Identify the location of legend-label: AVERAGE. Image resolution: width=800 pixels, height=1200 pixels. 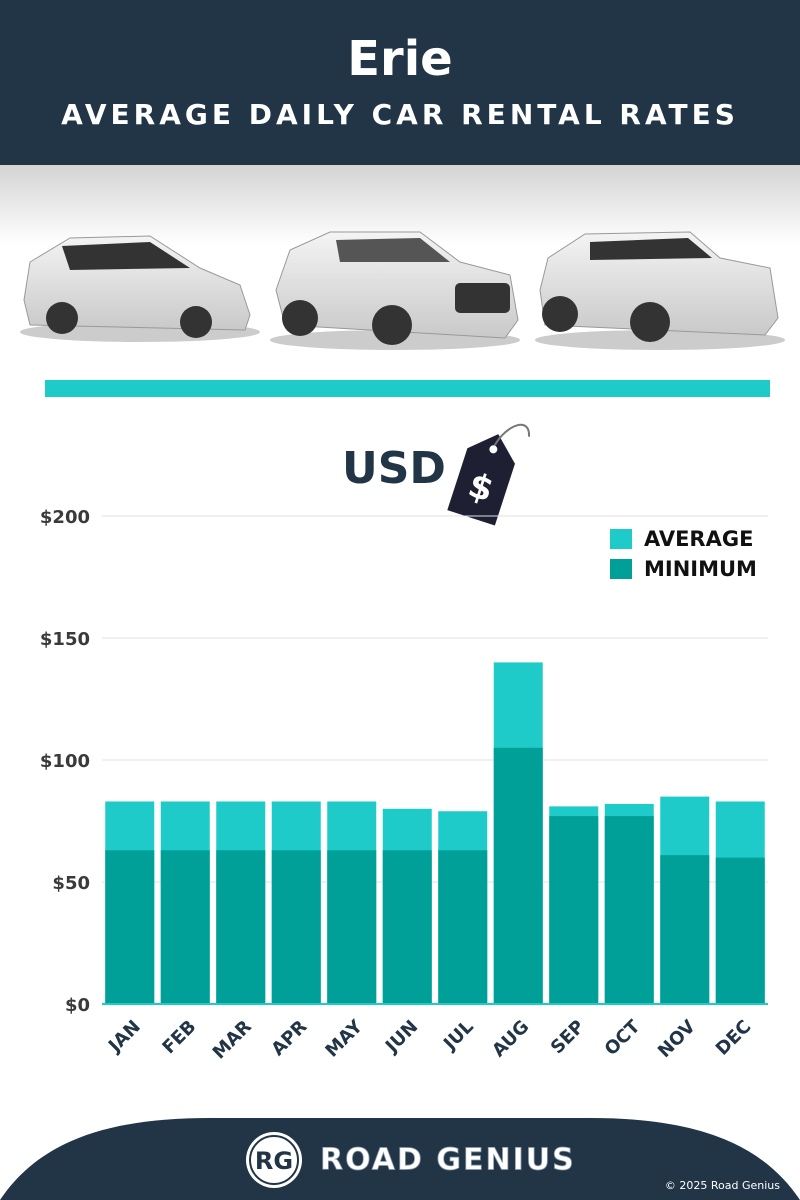
(698, 539).